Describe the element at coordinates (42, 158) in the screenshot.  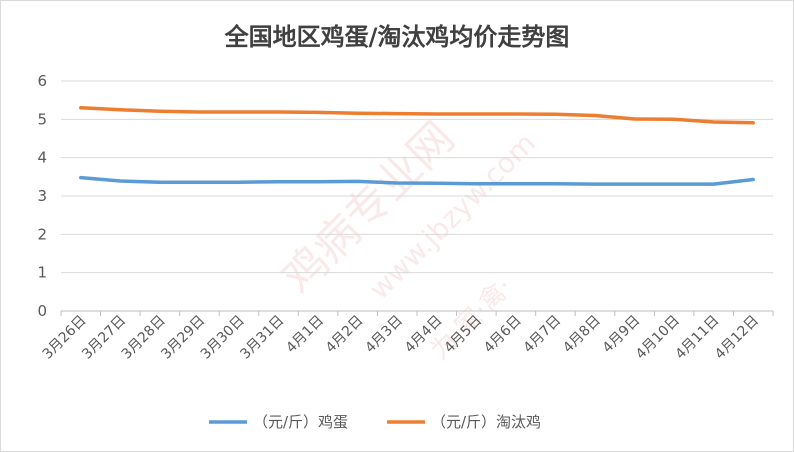
I see `y-tick-label: 4` at that location.